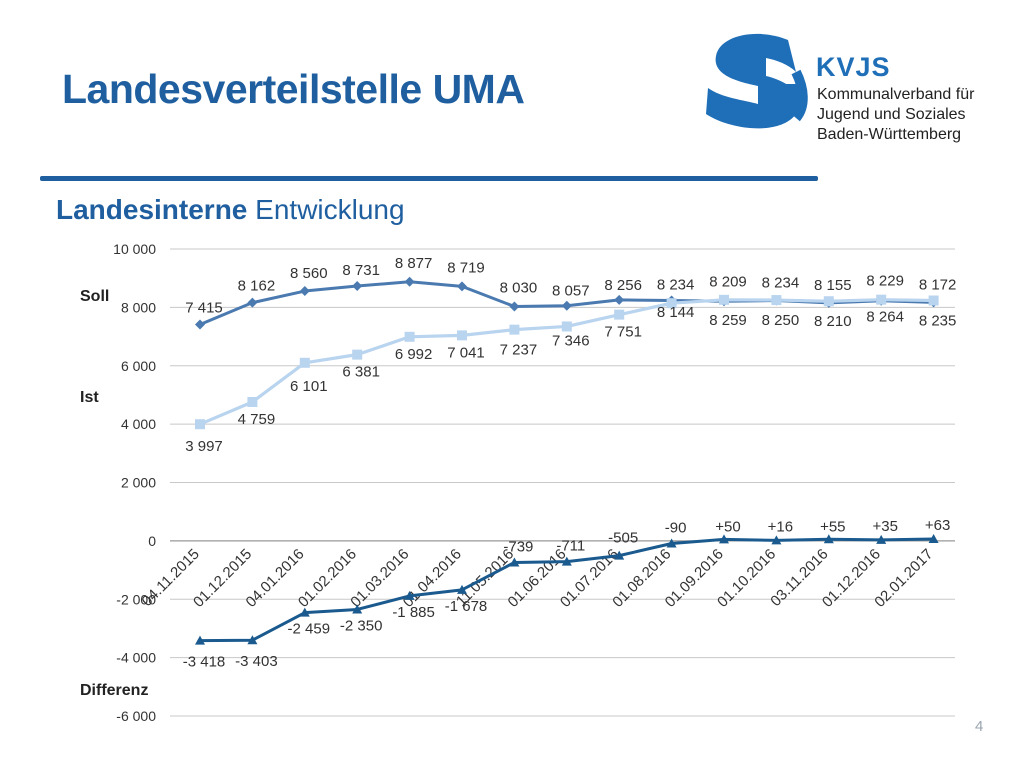  What do you see at coordinates (293, 89) in the screenshot?
I see `page-title: Landesverteilstelle UMA` at bounding box center [293, 89].